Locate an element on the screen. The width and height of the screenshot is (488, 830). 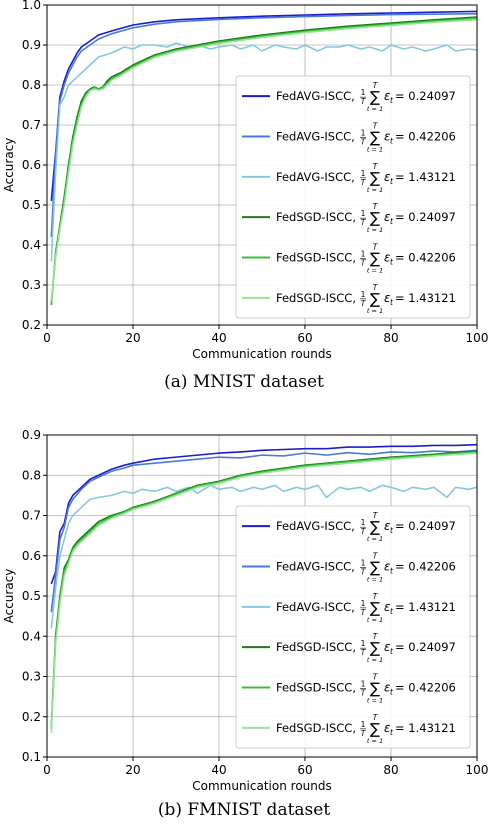
legend-entry-2: FedAVG-ISCC, 1TT∑t = 1ε t = 1.43121 is located at coordinates (349, 608).